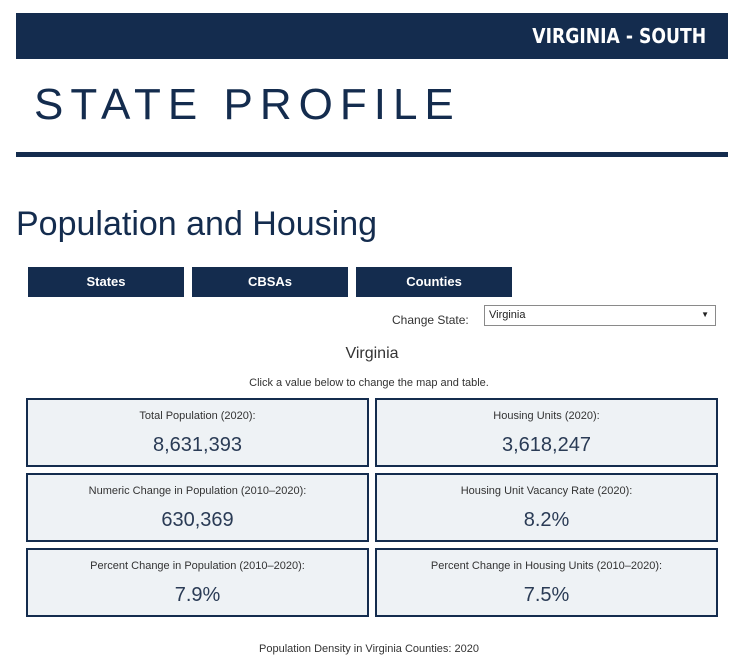 The width and height of the screenshot is (750, 666). I want to click on stat-card-value: 8.2%, so click(546, 520).